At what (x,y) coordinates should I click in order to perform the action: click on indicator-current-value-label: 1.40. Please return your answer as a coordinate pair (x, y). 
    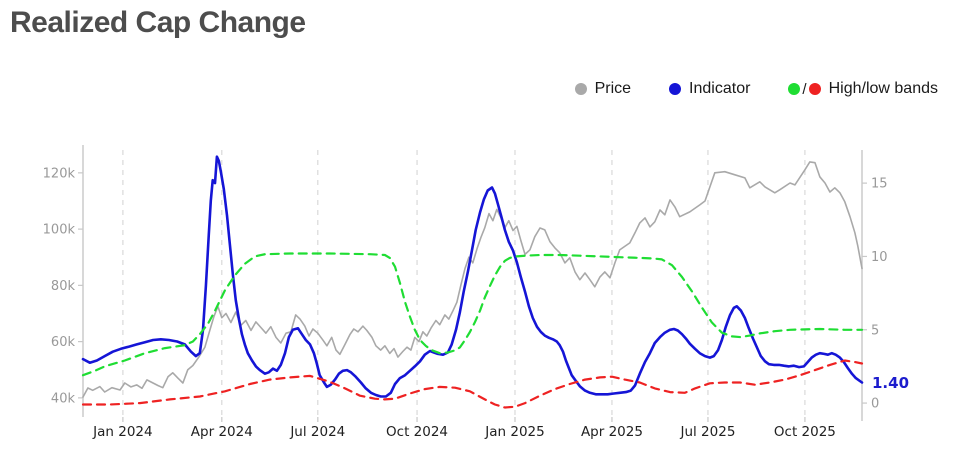
    Looking at the image, I should click on (891, 383).